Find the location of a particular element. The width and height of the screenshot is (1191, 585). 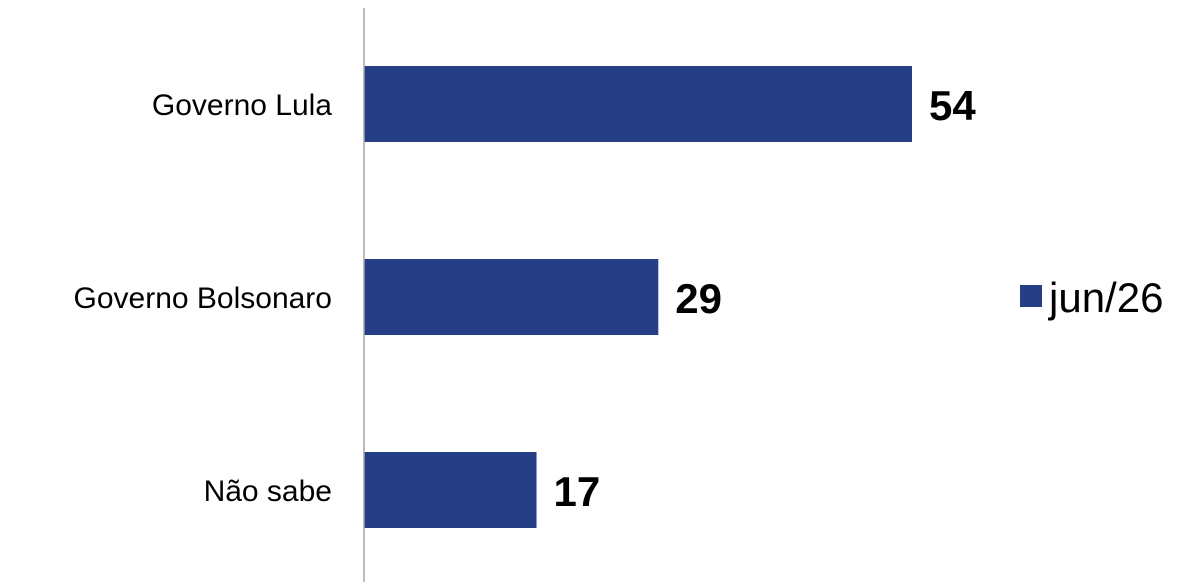

legend: jun/26 is located at coordinates (1091, 297).